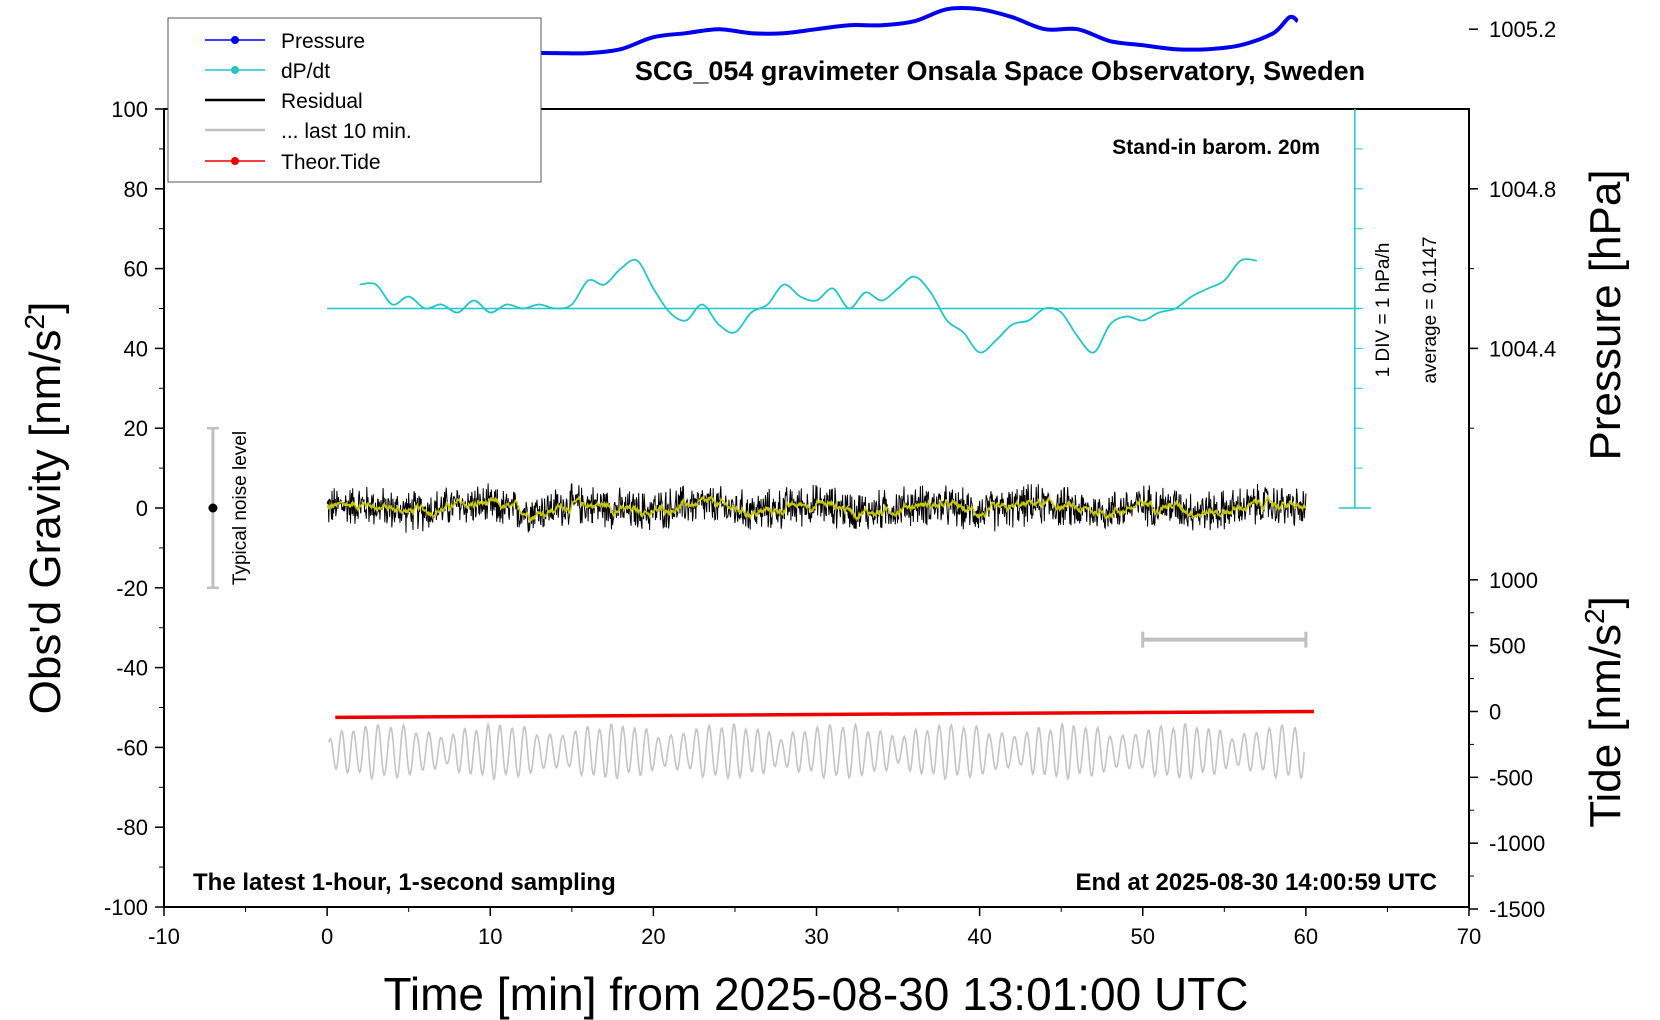 The height and width of the screenshot is (1020, 1660). Describe the element at coordinates (331, 162) in the screenshot. I see `legend-label-tide: Theor.Tide` at that location.